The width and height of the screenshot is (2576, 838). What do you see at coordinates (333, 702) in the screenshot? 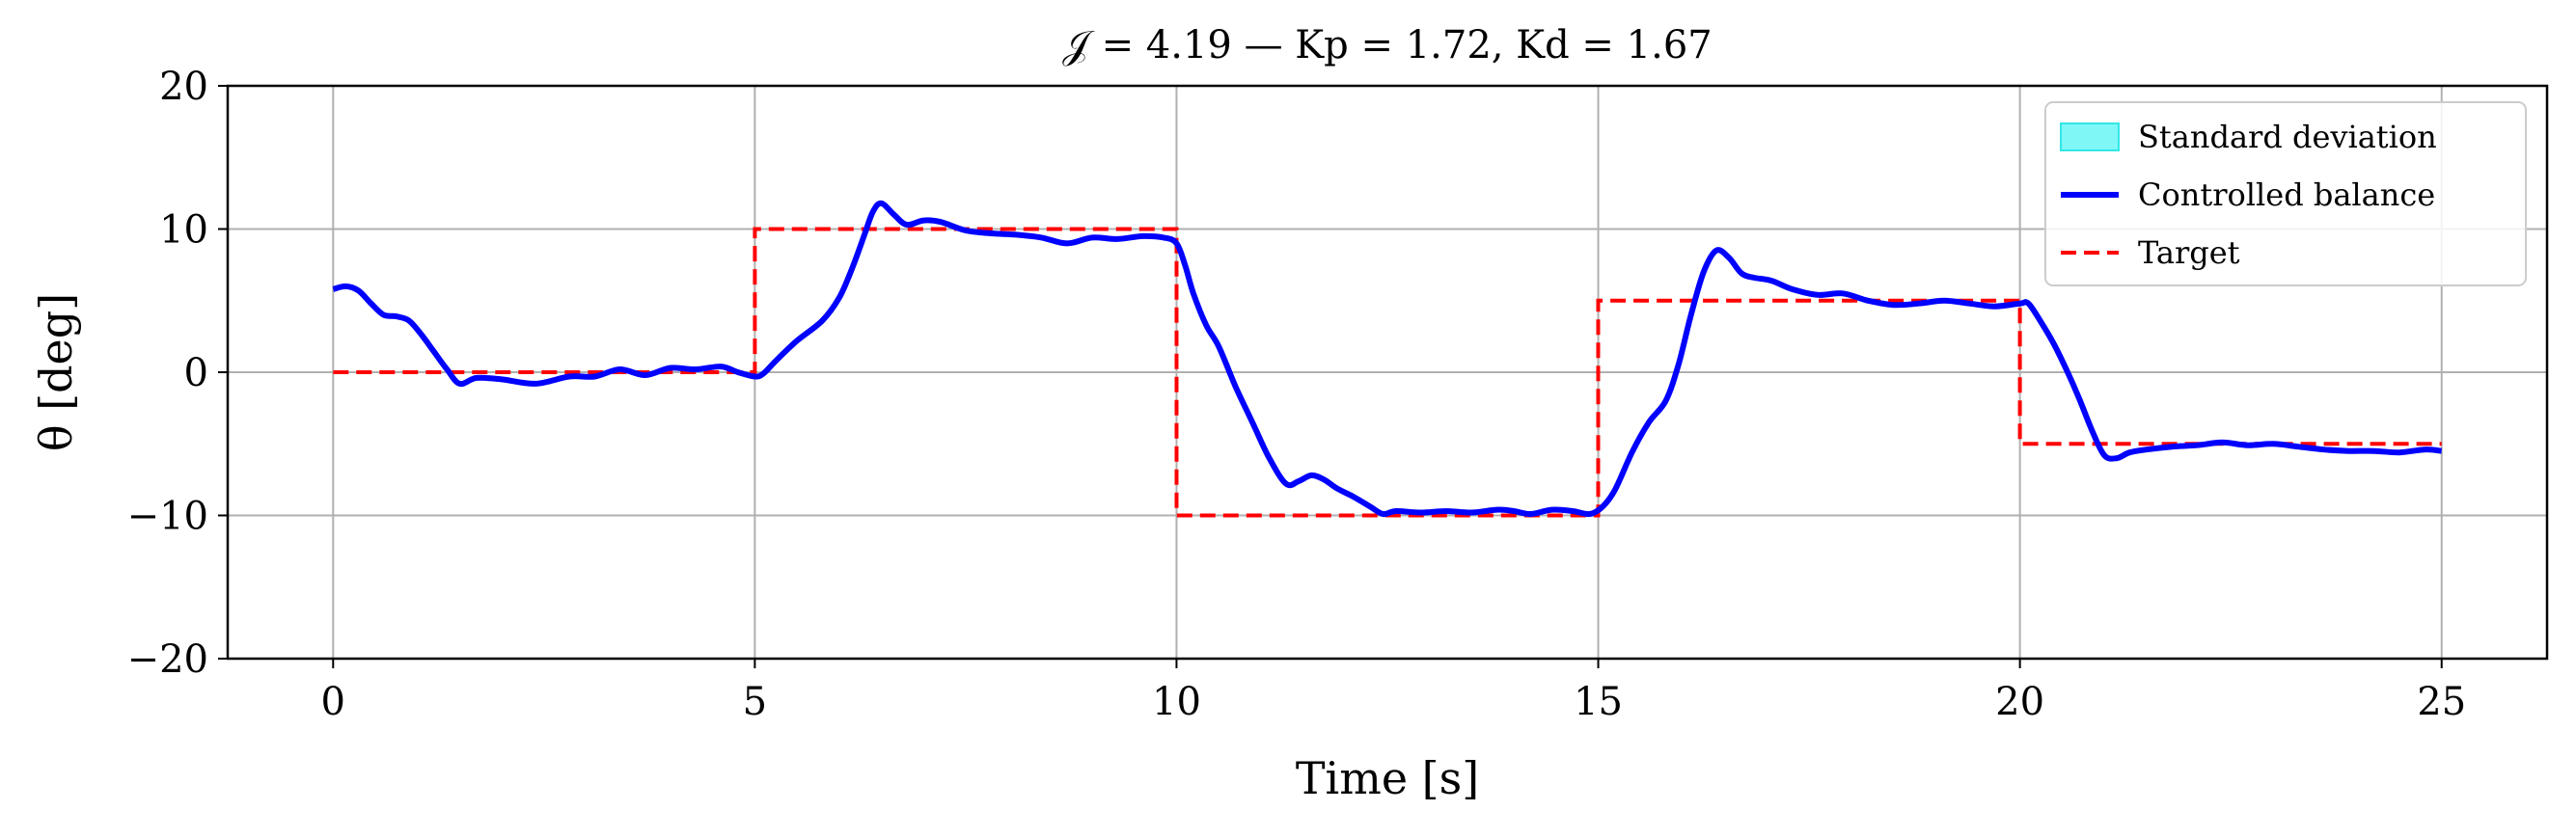
I see `x-tick-label: 0` at bounding box center [333, 702].